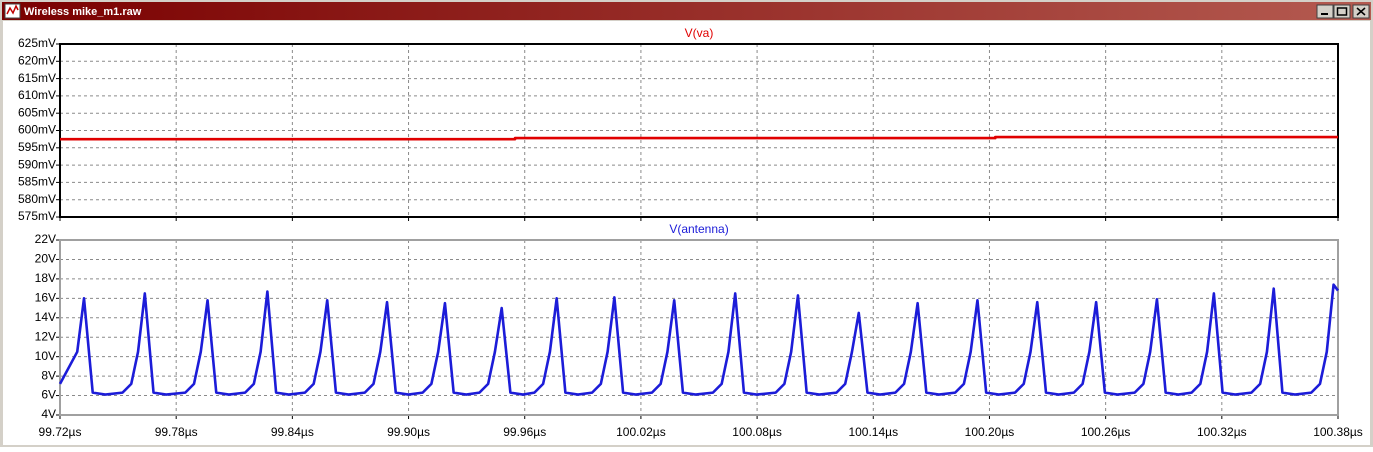 The width and height of the screenshot is (1373, 452). Describe the element at coordinates (176, 432) in the screenshot. I see `x-tick-label: 99.78µs` at that location.